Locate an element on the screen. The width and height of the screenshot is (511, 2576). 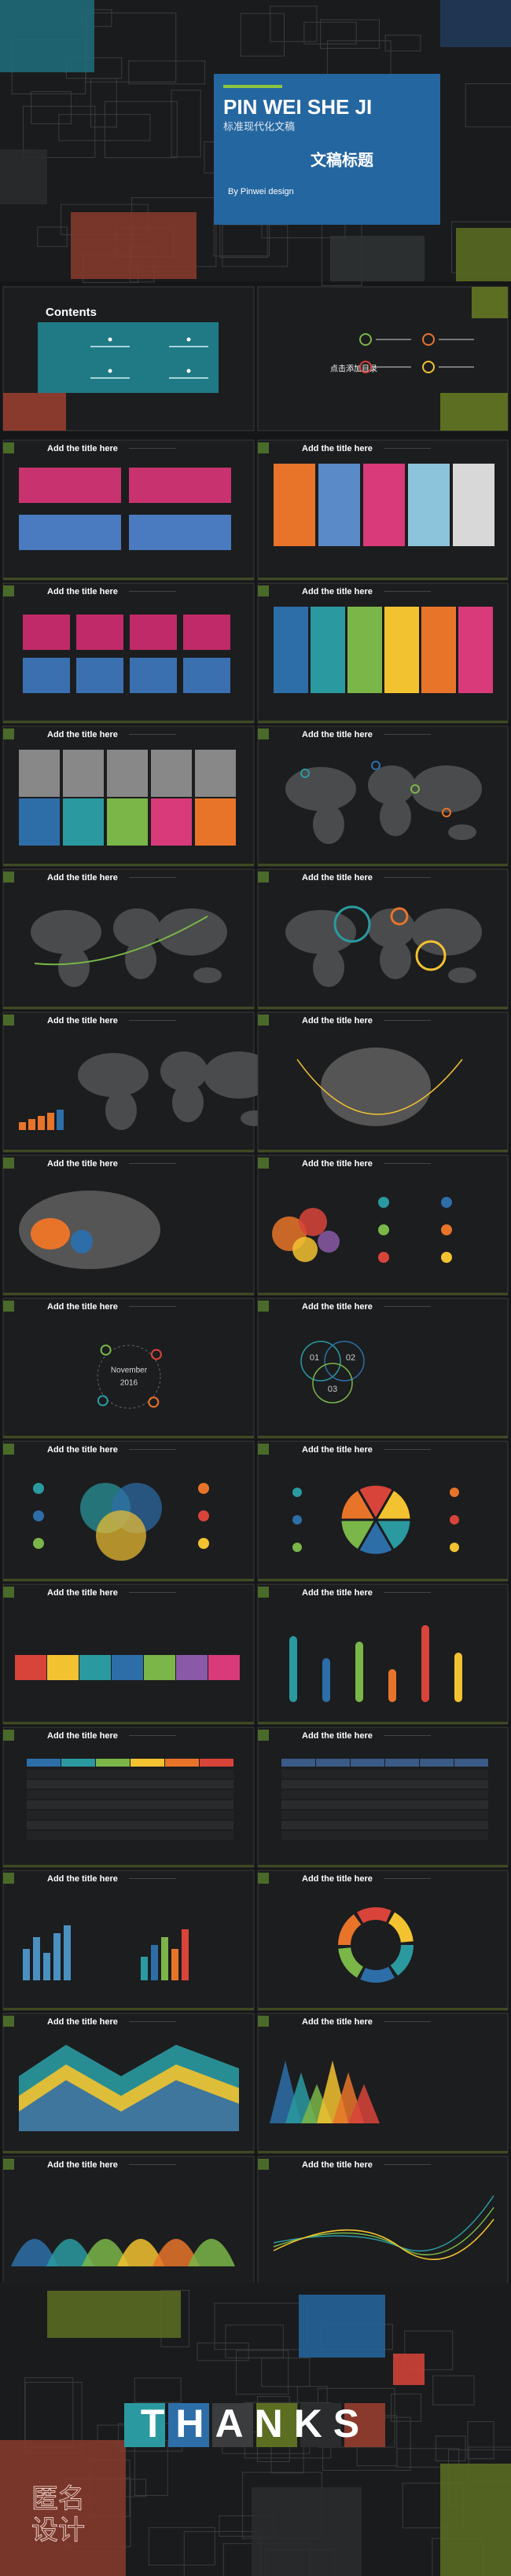
bell is located at coordinates (70, 2252).